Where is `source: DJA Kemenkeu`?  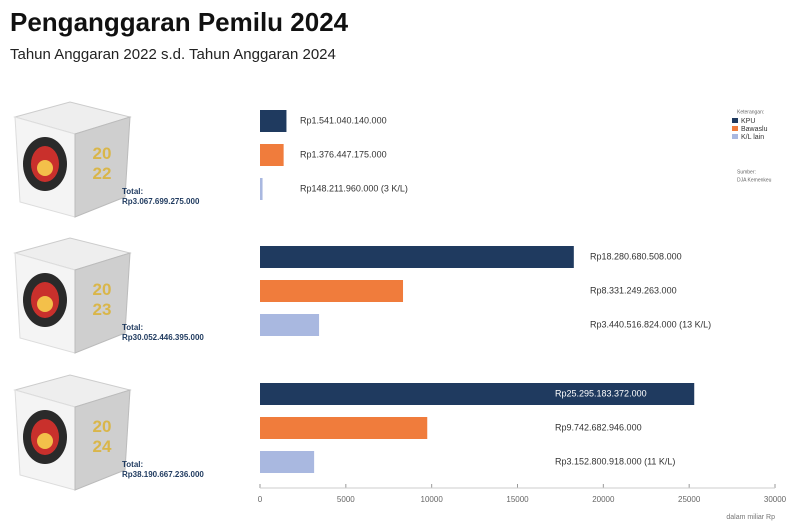 source: DJA Kemenkeu is located at coordinates (754, 180).